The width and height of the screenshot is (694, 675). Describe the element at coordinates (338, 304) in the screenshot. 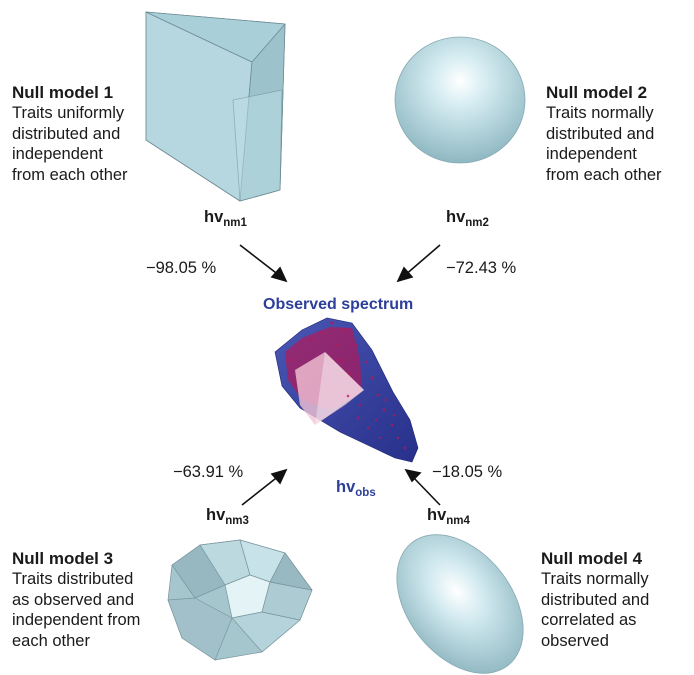

I see `observed-spectrum-title: Observed spectrum` at that location.